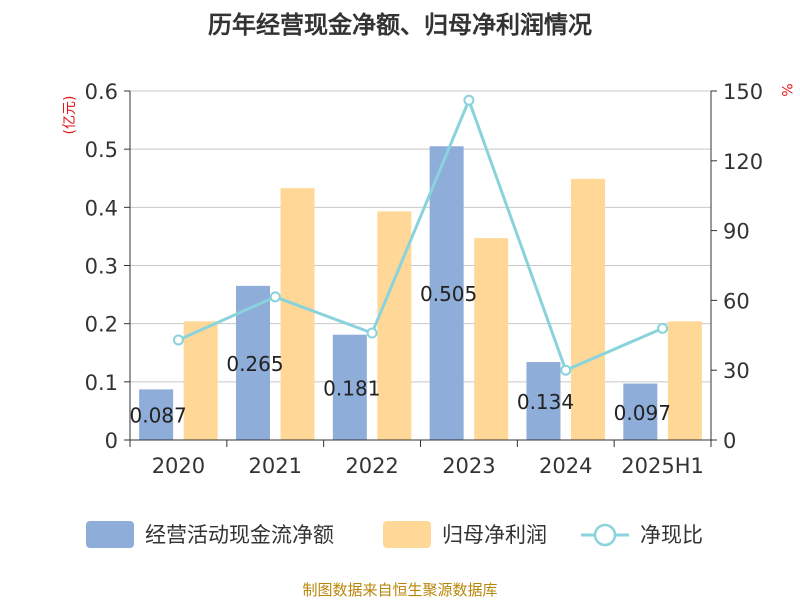  What do you see at coordinates (254, 364) in the screenshot?
I see `data-label-cash-flow: 0.265` at bounding box center [254, 364].